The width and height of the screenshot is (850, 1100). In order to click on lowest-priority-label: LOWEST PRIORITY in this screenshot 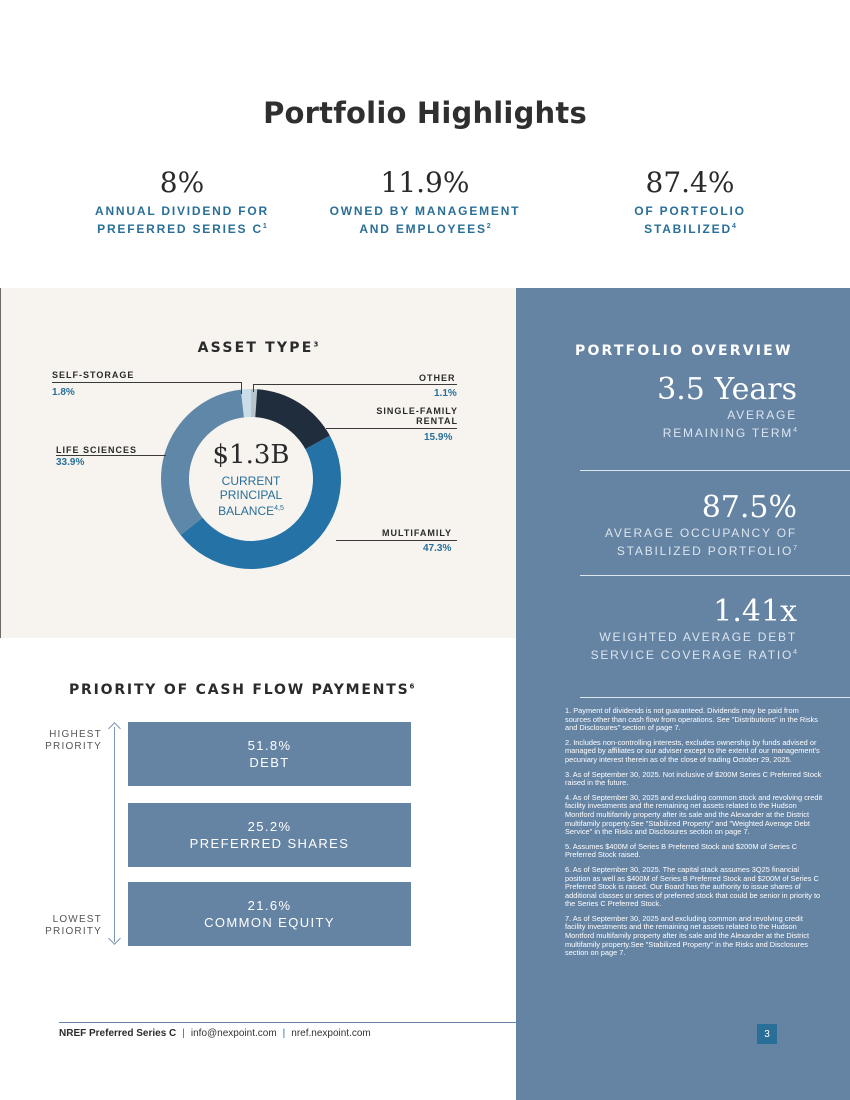, I will do `click(72, 926)`.